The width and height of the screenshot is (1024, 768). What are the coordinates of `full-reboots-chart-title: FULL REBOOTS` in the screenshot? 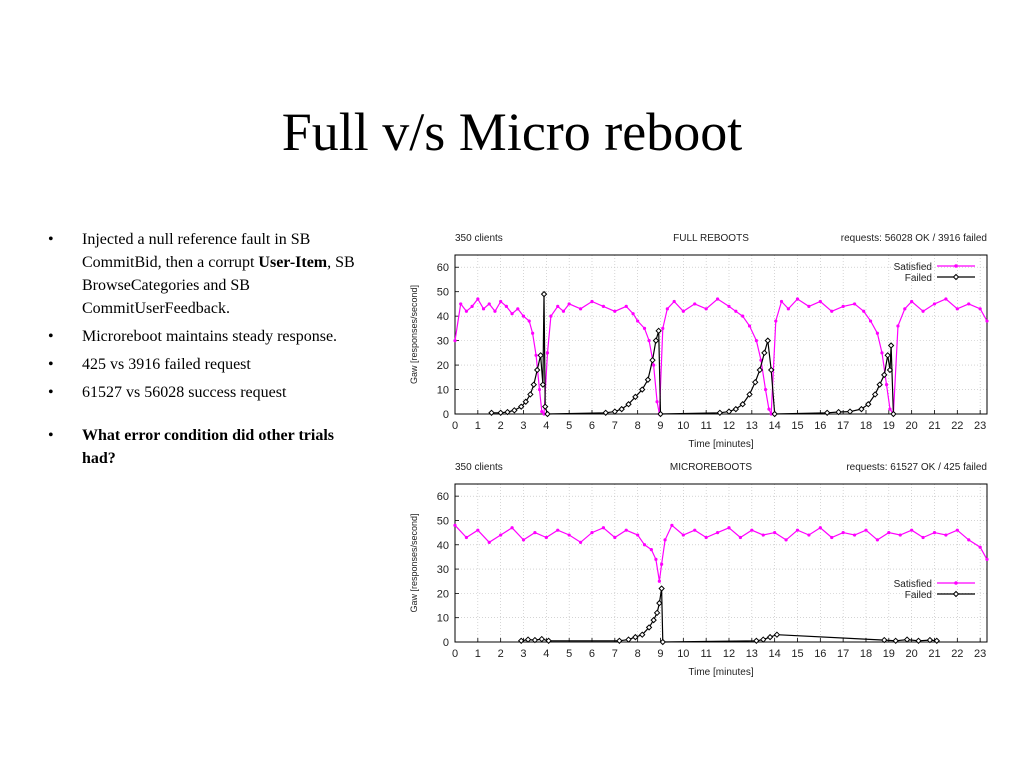 It's located at (711, 238).